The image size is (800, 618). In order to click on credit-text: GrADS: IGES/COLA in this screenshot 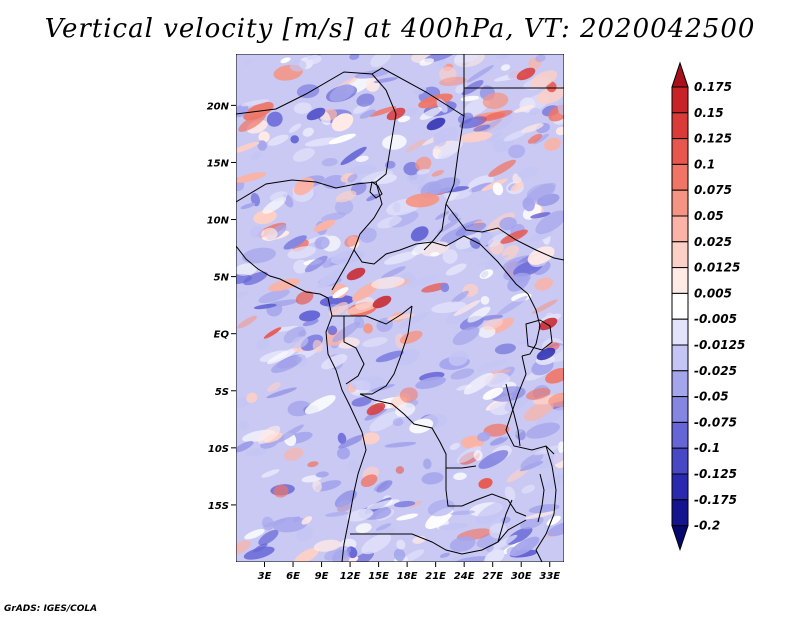, I will do `click(51, 609)`.